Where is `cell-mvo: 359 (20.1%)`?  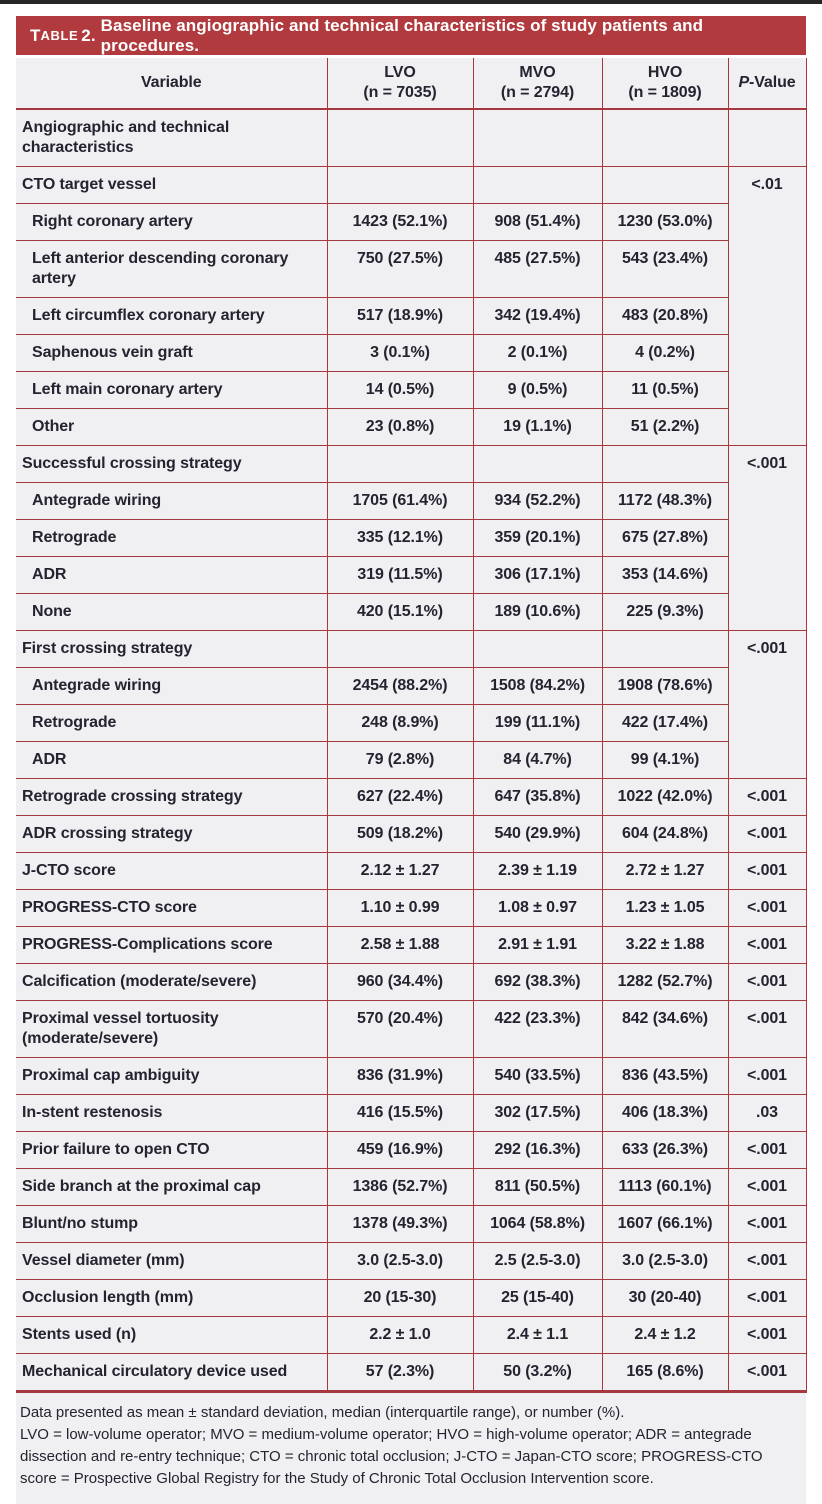 cell-mvo: 359 (20.1%) is located at coordinates (537, 538).